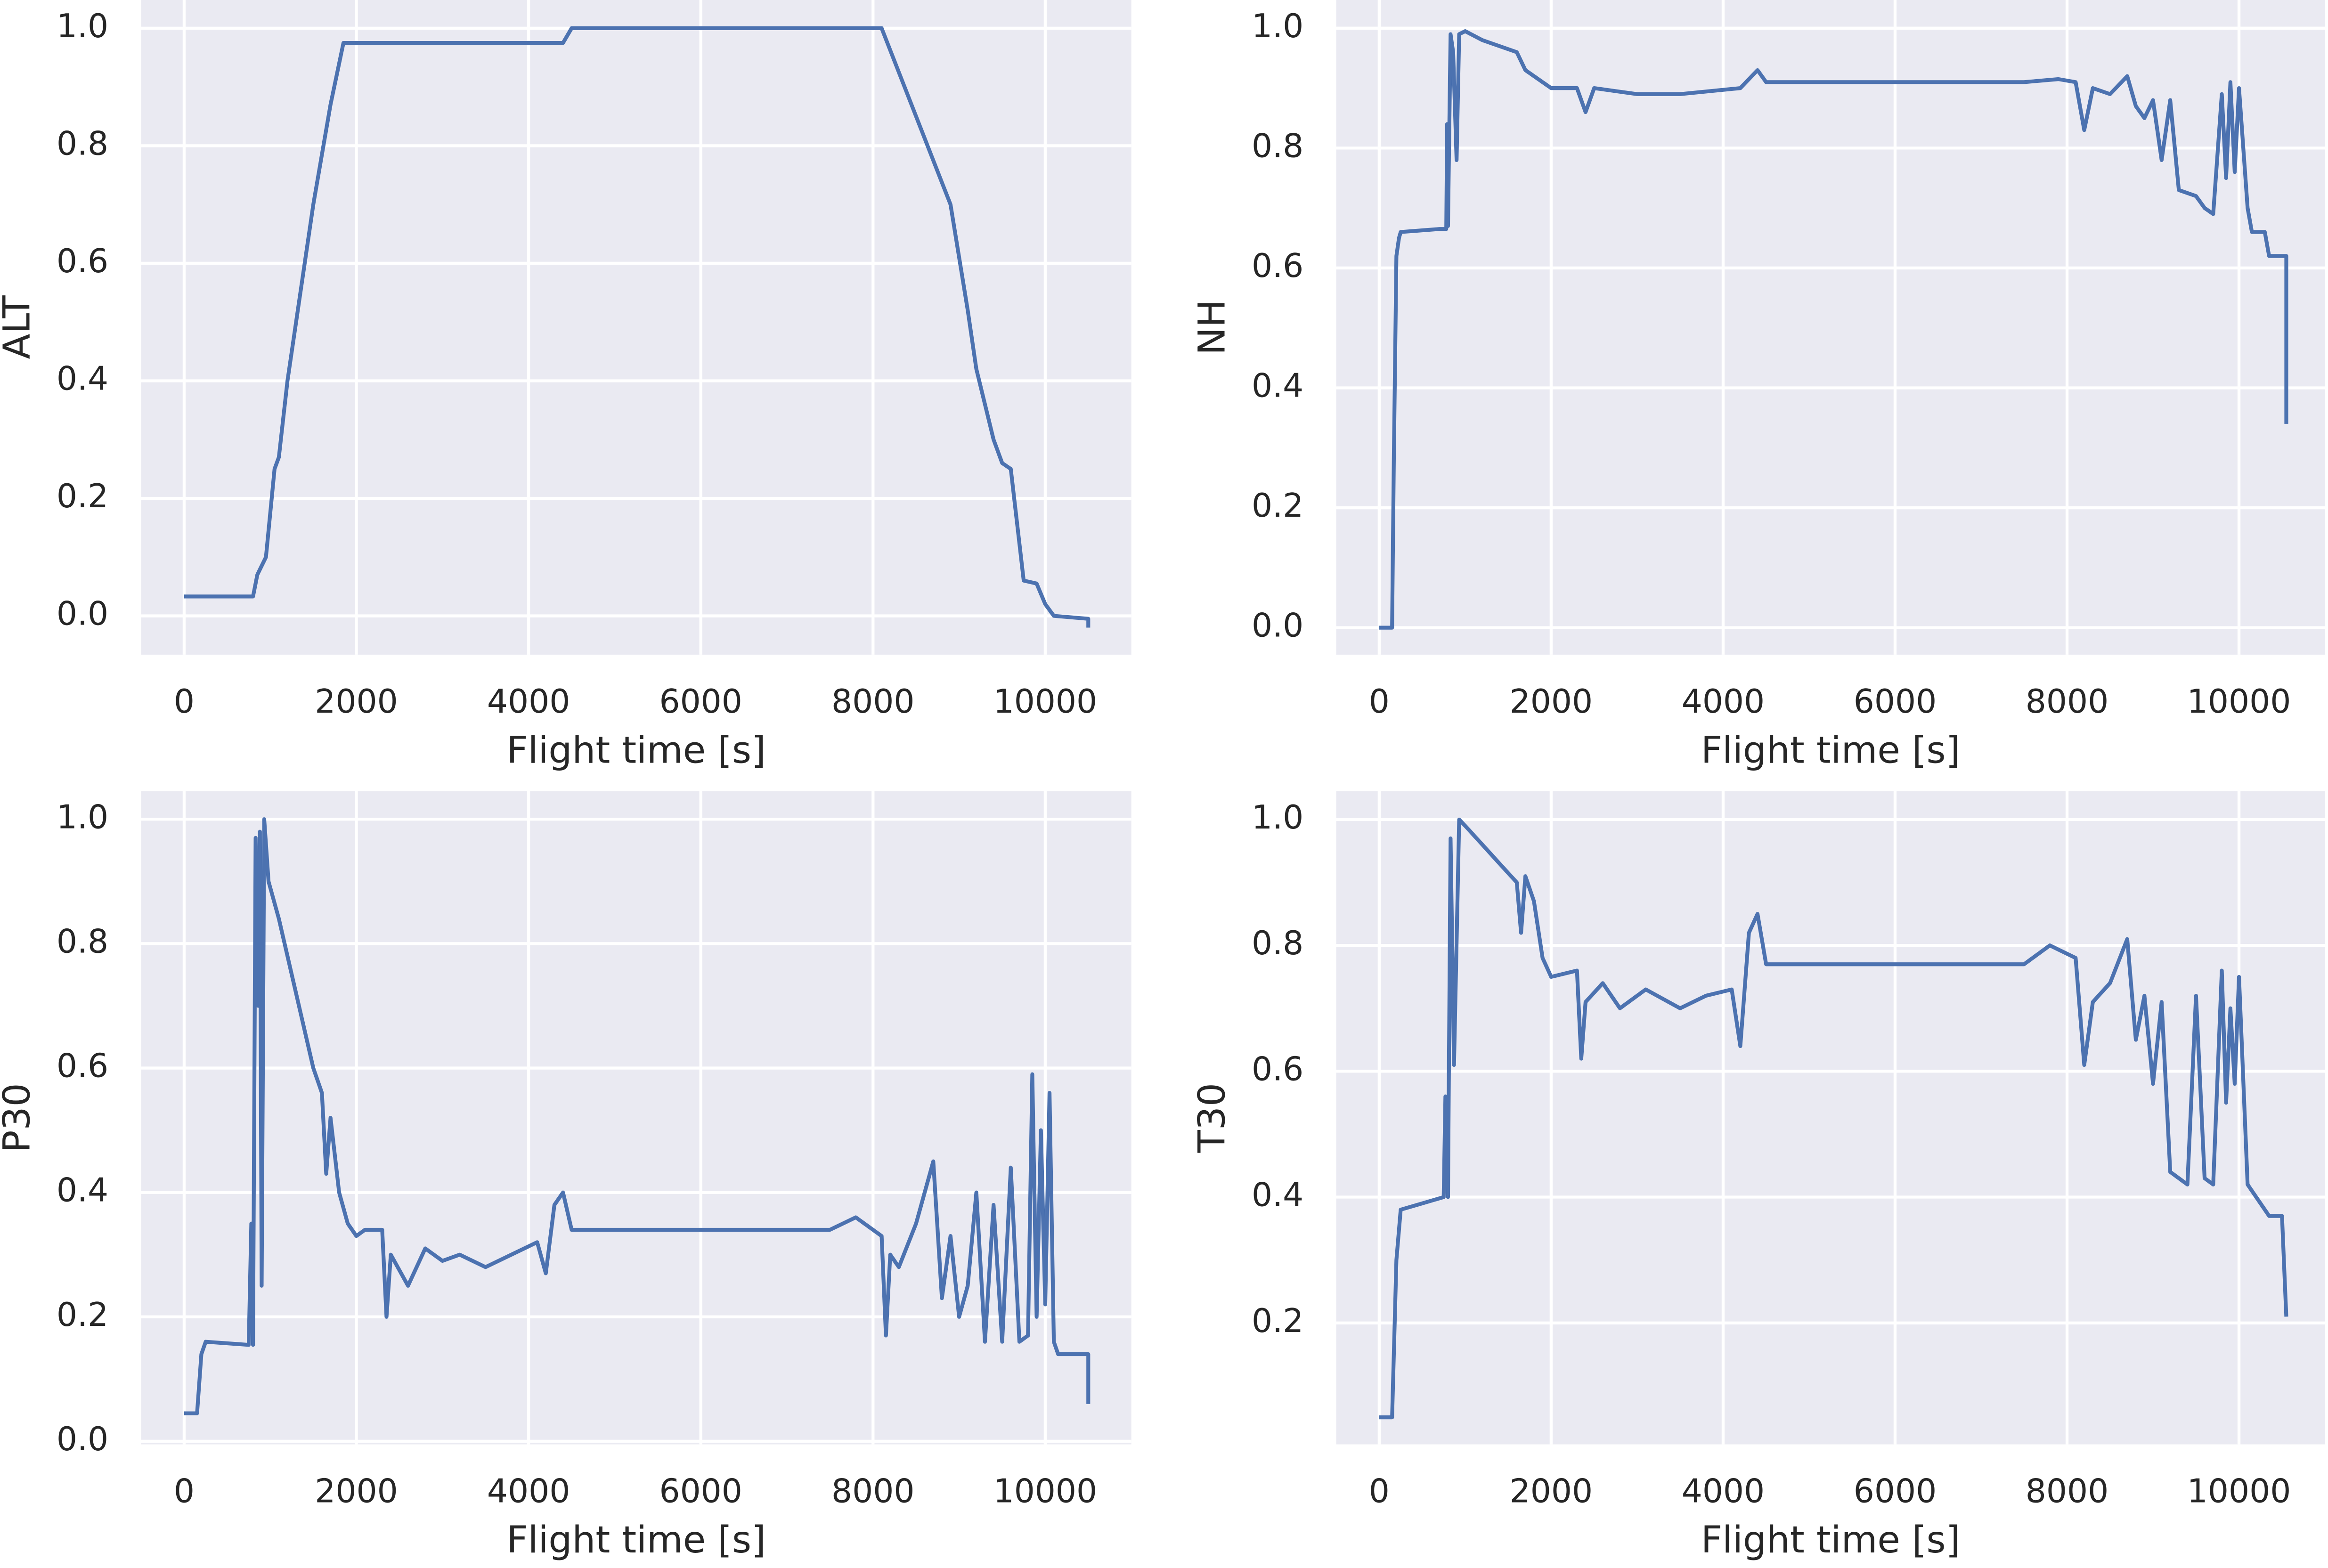 The width and height of the screenshot is (2328, 1568). What do you see at coordinates (1212, 327) in the screenshot?
I see `y-axis-label: NH` at bounding box center [1212, 327].